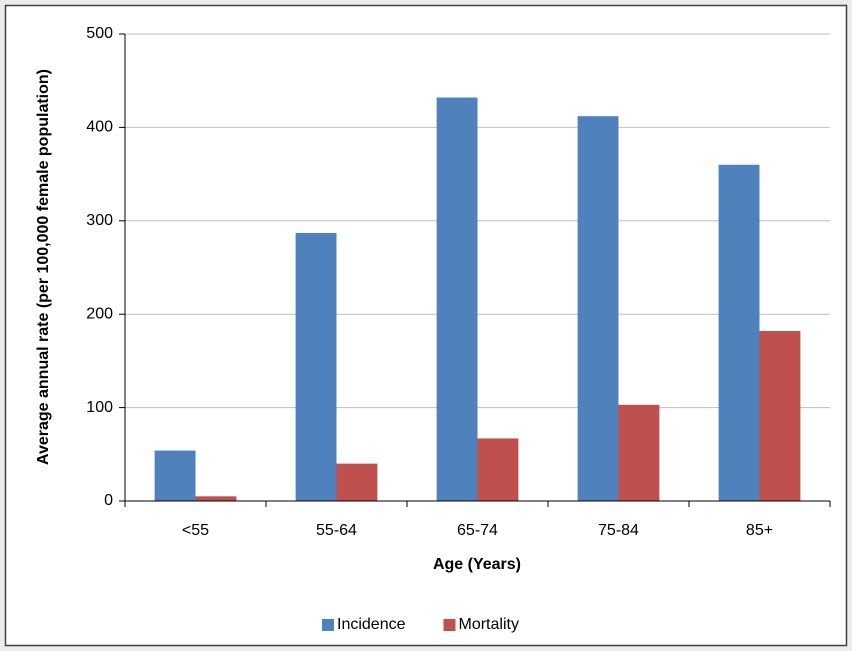  Describe the element at coordinates (336, 530) in the screenshot. I see `x-tick-label: 55-64` at that location.